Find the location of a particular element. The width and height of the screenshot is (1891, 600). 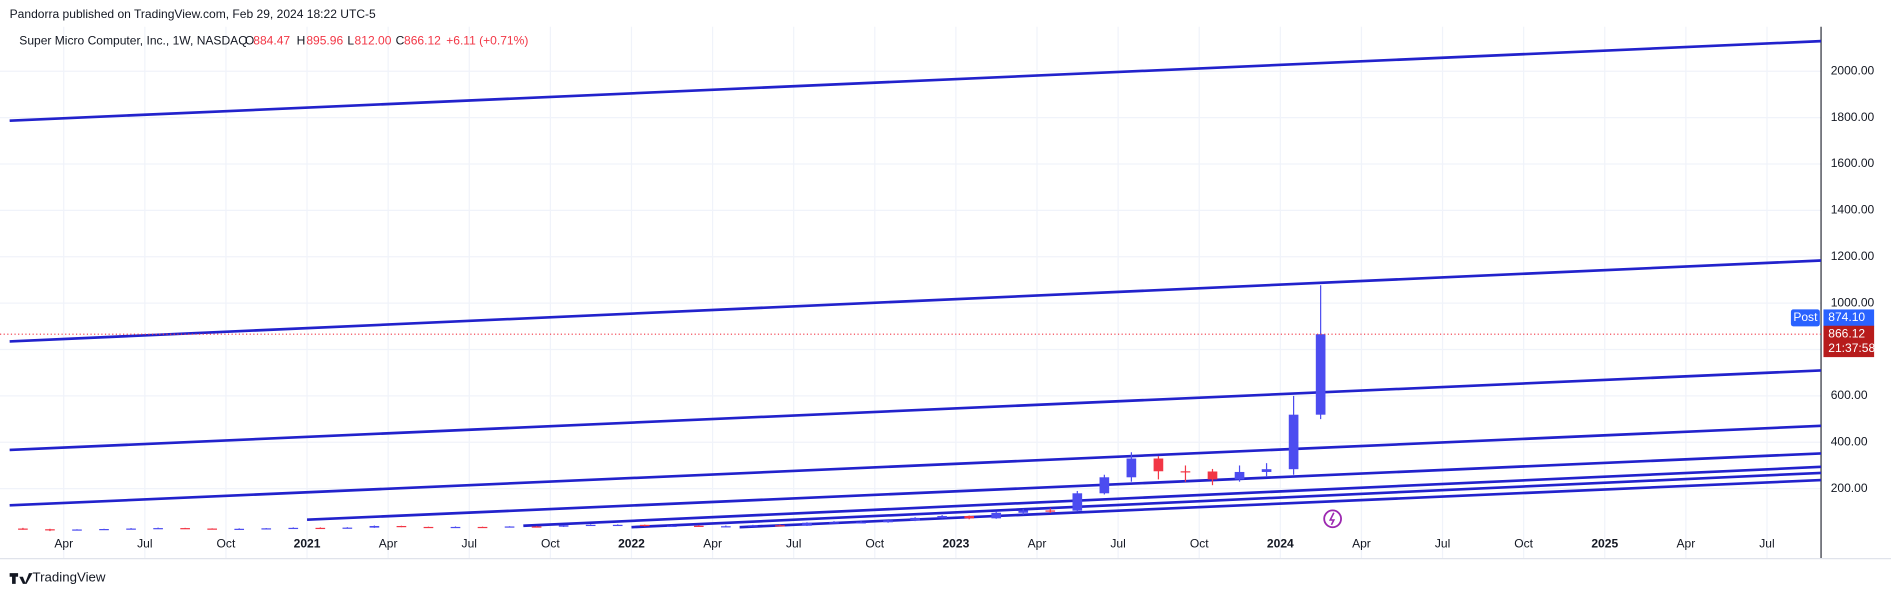

event-bolt is located at coordinates (1332, 519).